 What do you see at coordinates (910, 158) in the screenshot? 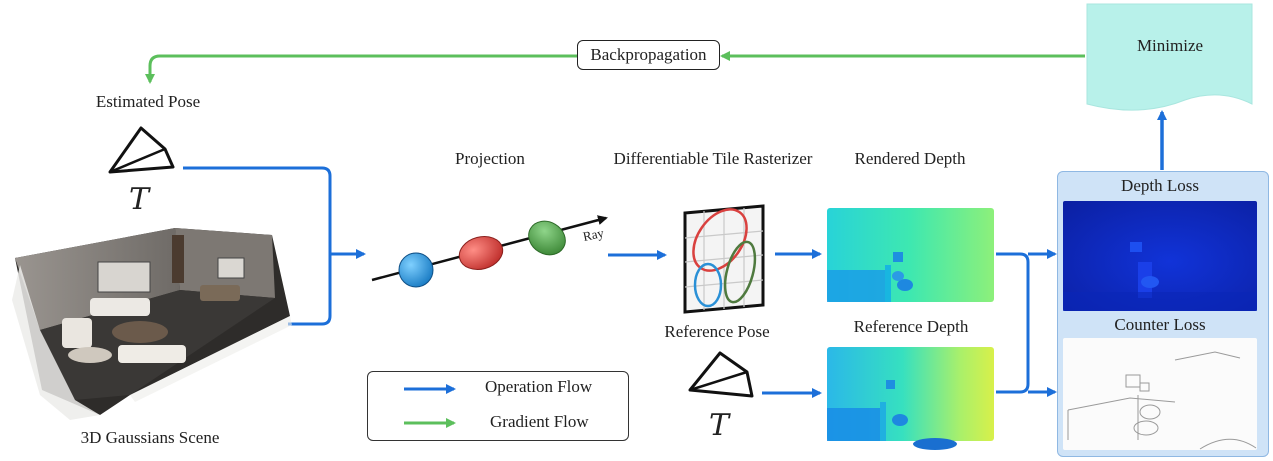
I see `rendered-depth-label: Rendered Depth` at bounding box center [910, 158].